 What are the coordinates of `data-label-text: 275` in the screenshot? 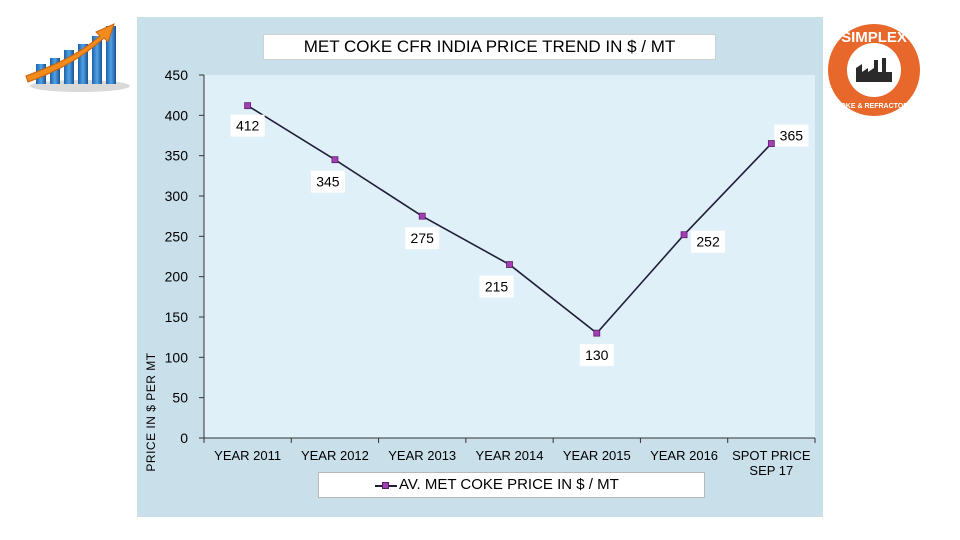 It's located at (423, 238).